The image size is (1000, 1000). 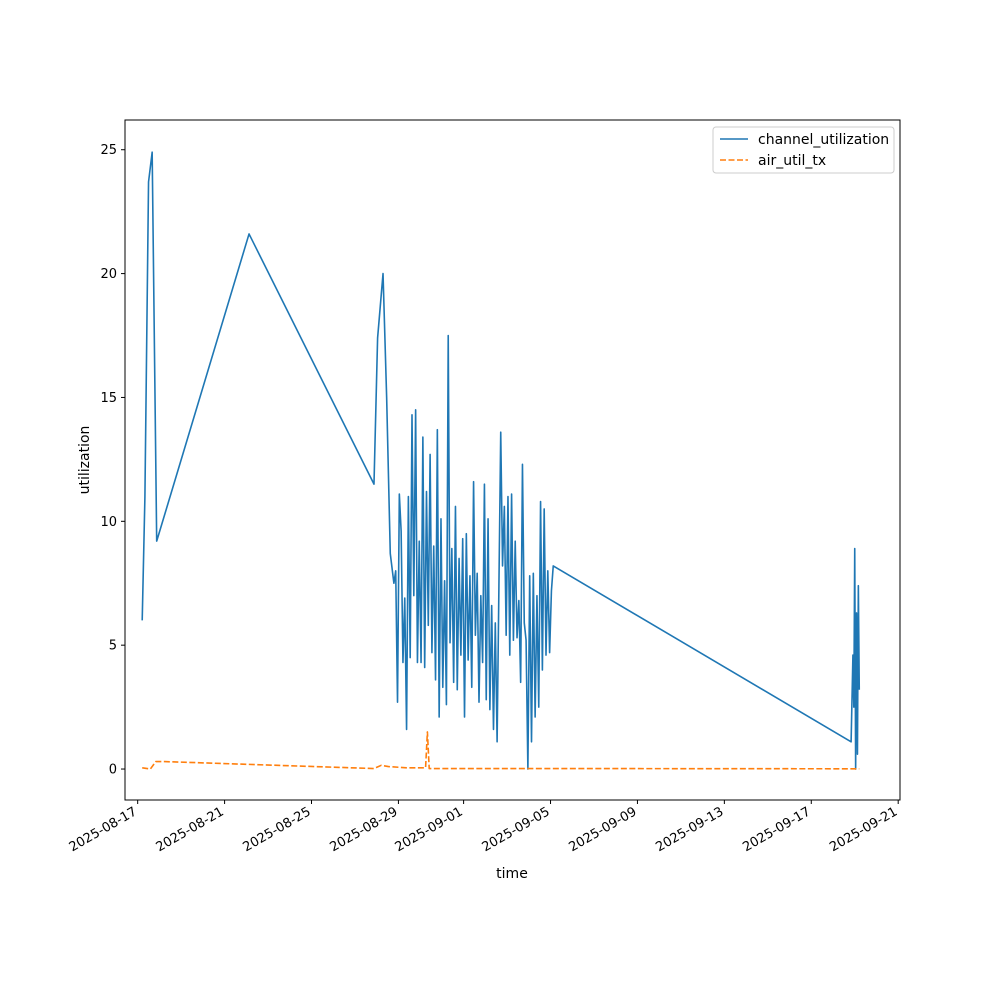 I want to click on x-tick-label: 2025-08-29, so click(x=363, y=829).